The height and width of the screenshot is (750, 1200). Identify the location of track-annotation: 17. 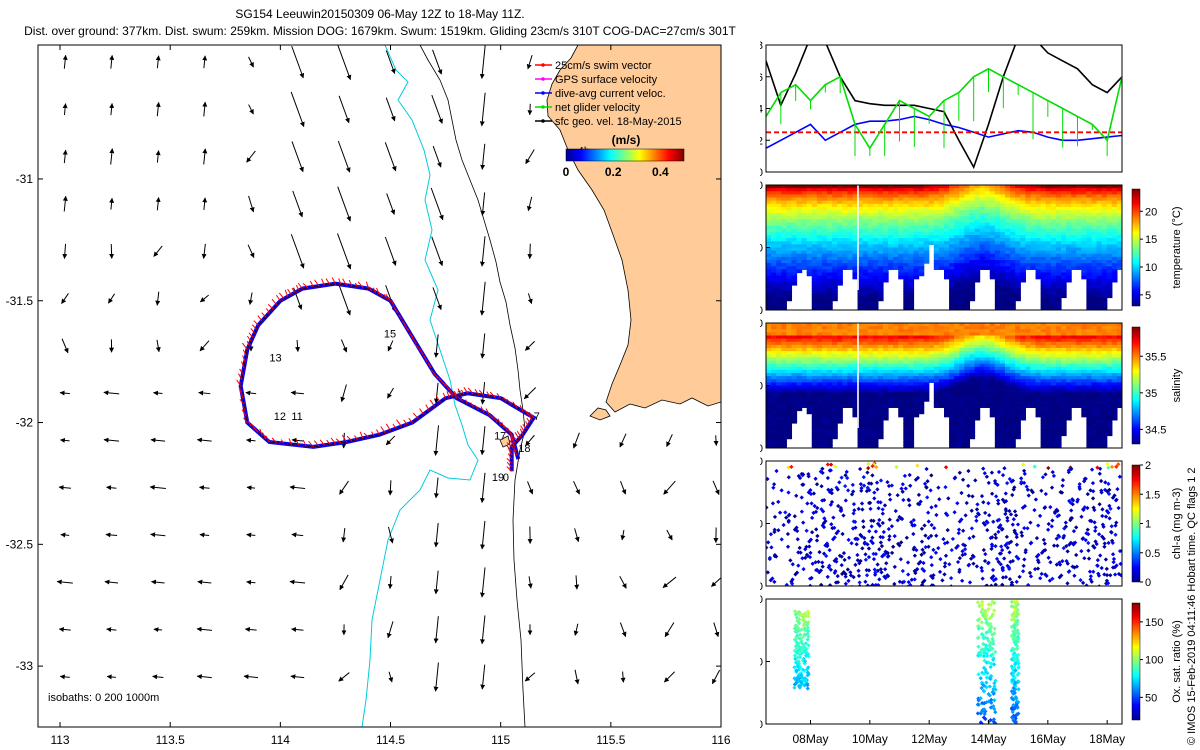
(500, 437).